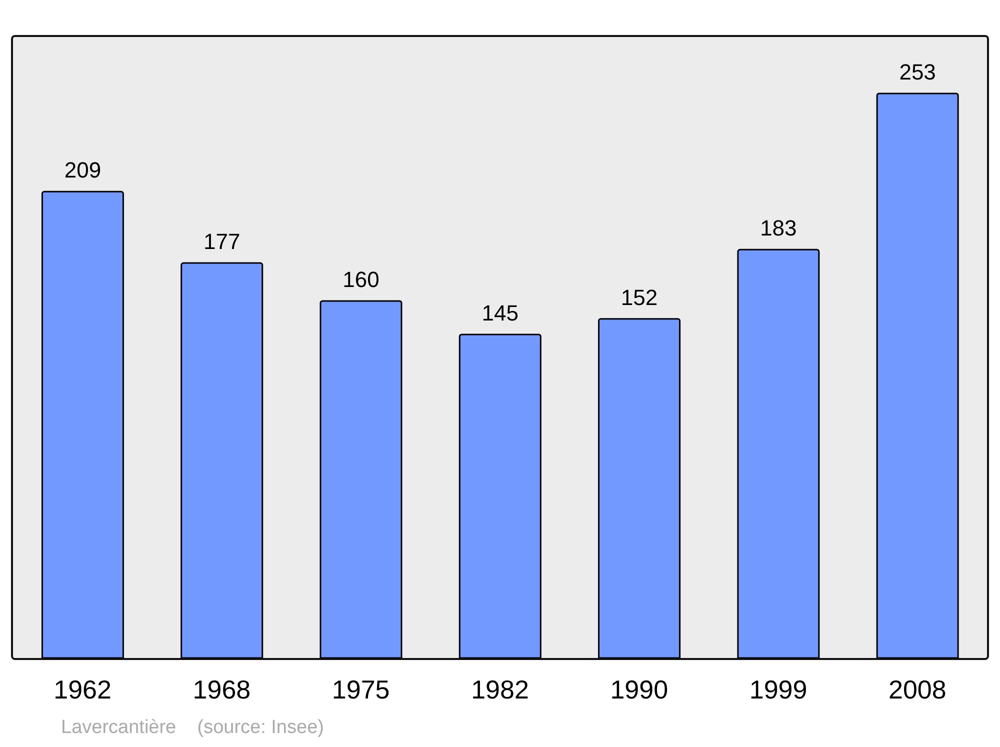 The image size is (1000, 747). What do you see at coordinates (639, 297) in the screenshot?
I see `data-label: 152` at bounding box center [639, 297].